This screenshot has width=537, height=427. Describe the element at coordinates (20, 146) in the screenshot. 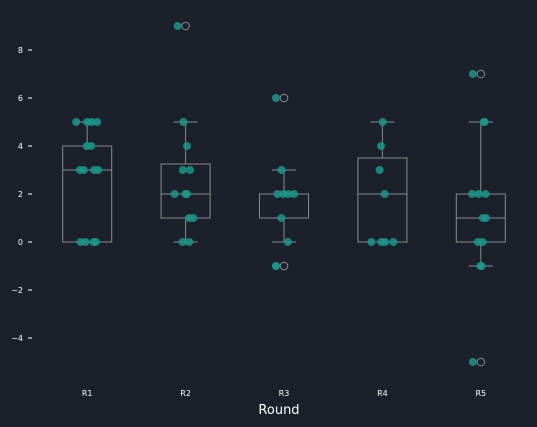

I see `y-tick-label: 4` at that location.